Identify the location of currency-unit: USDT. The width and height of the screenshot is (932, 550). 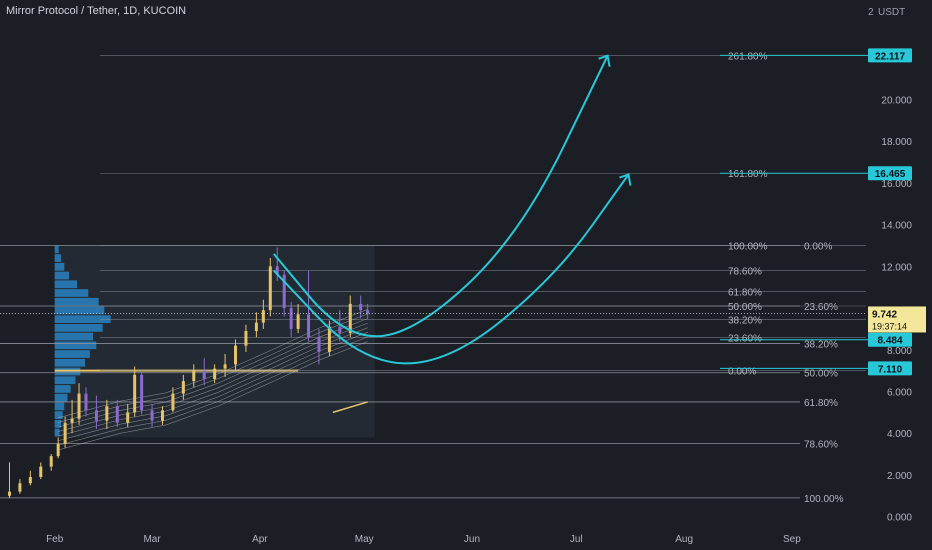
(892, 12).